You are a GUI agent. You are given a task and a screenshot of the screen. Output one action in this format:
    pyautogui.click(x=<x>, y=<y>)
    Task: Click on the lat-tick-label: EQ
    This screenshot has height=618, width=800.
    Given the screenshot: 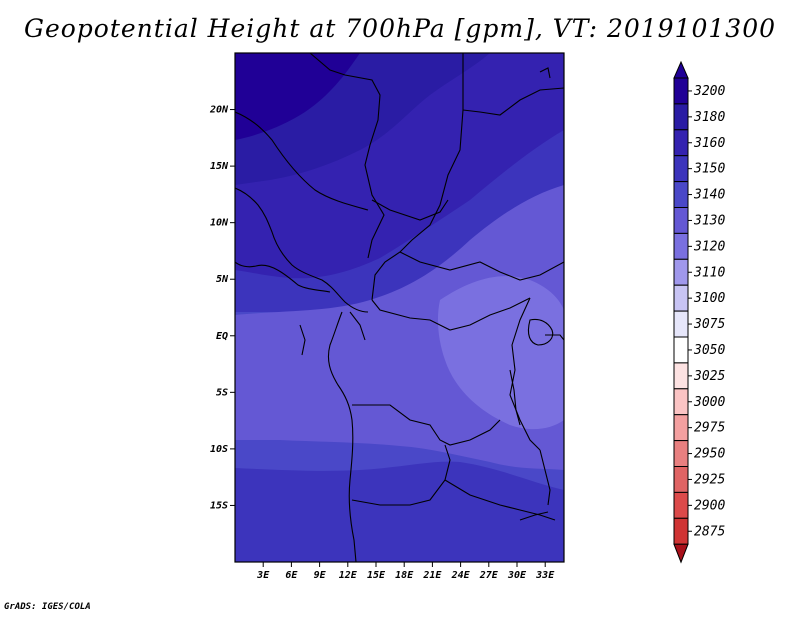 What is the action you would take?
    pyautogui.click(x=222, y=336)
    